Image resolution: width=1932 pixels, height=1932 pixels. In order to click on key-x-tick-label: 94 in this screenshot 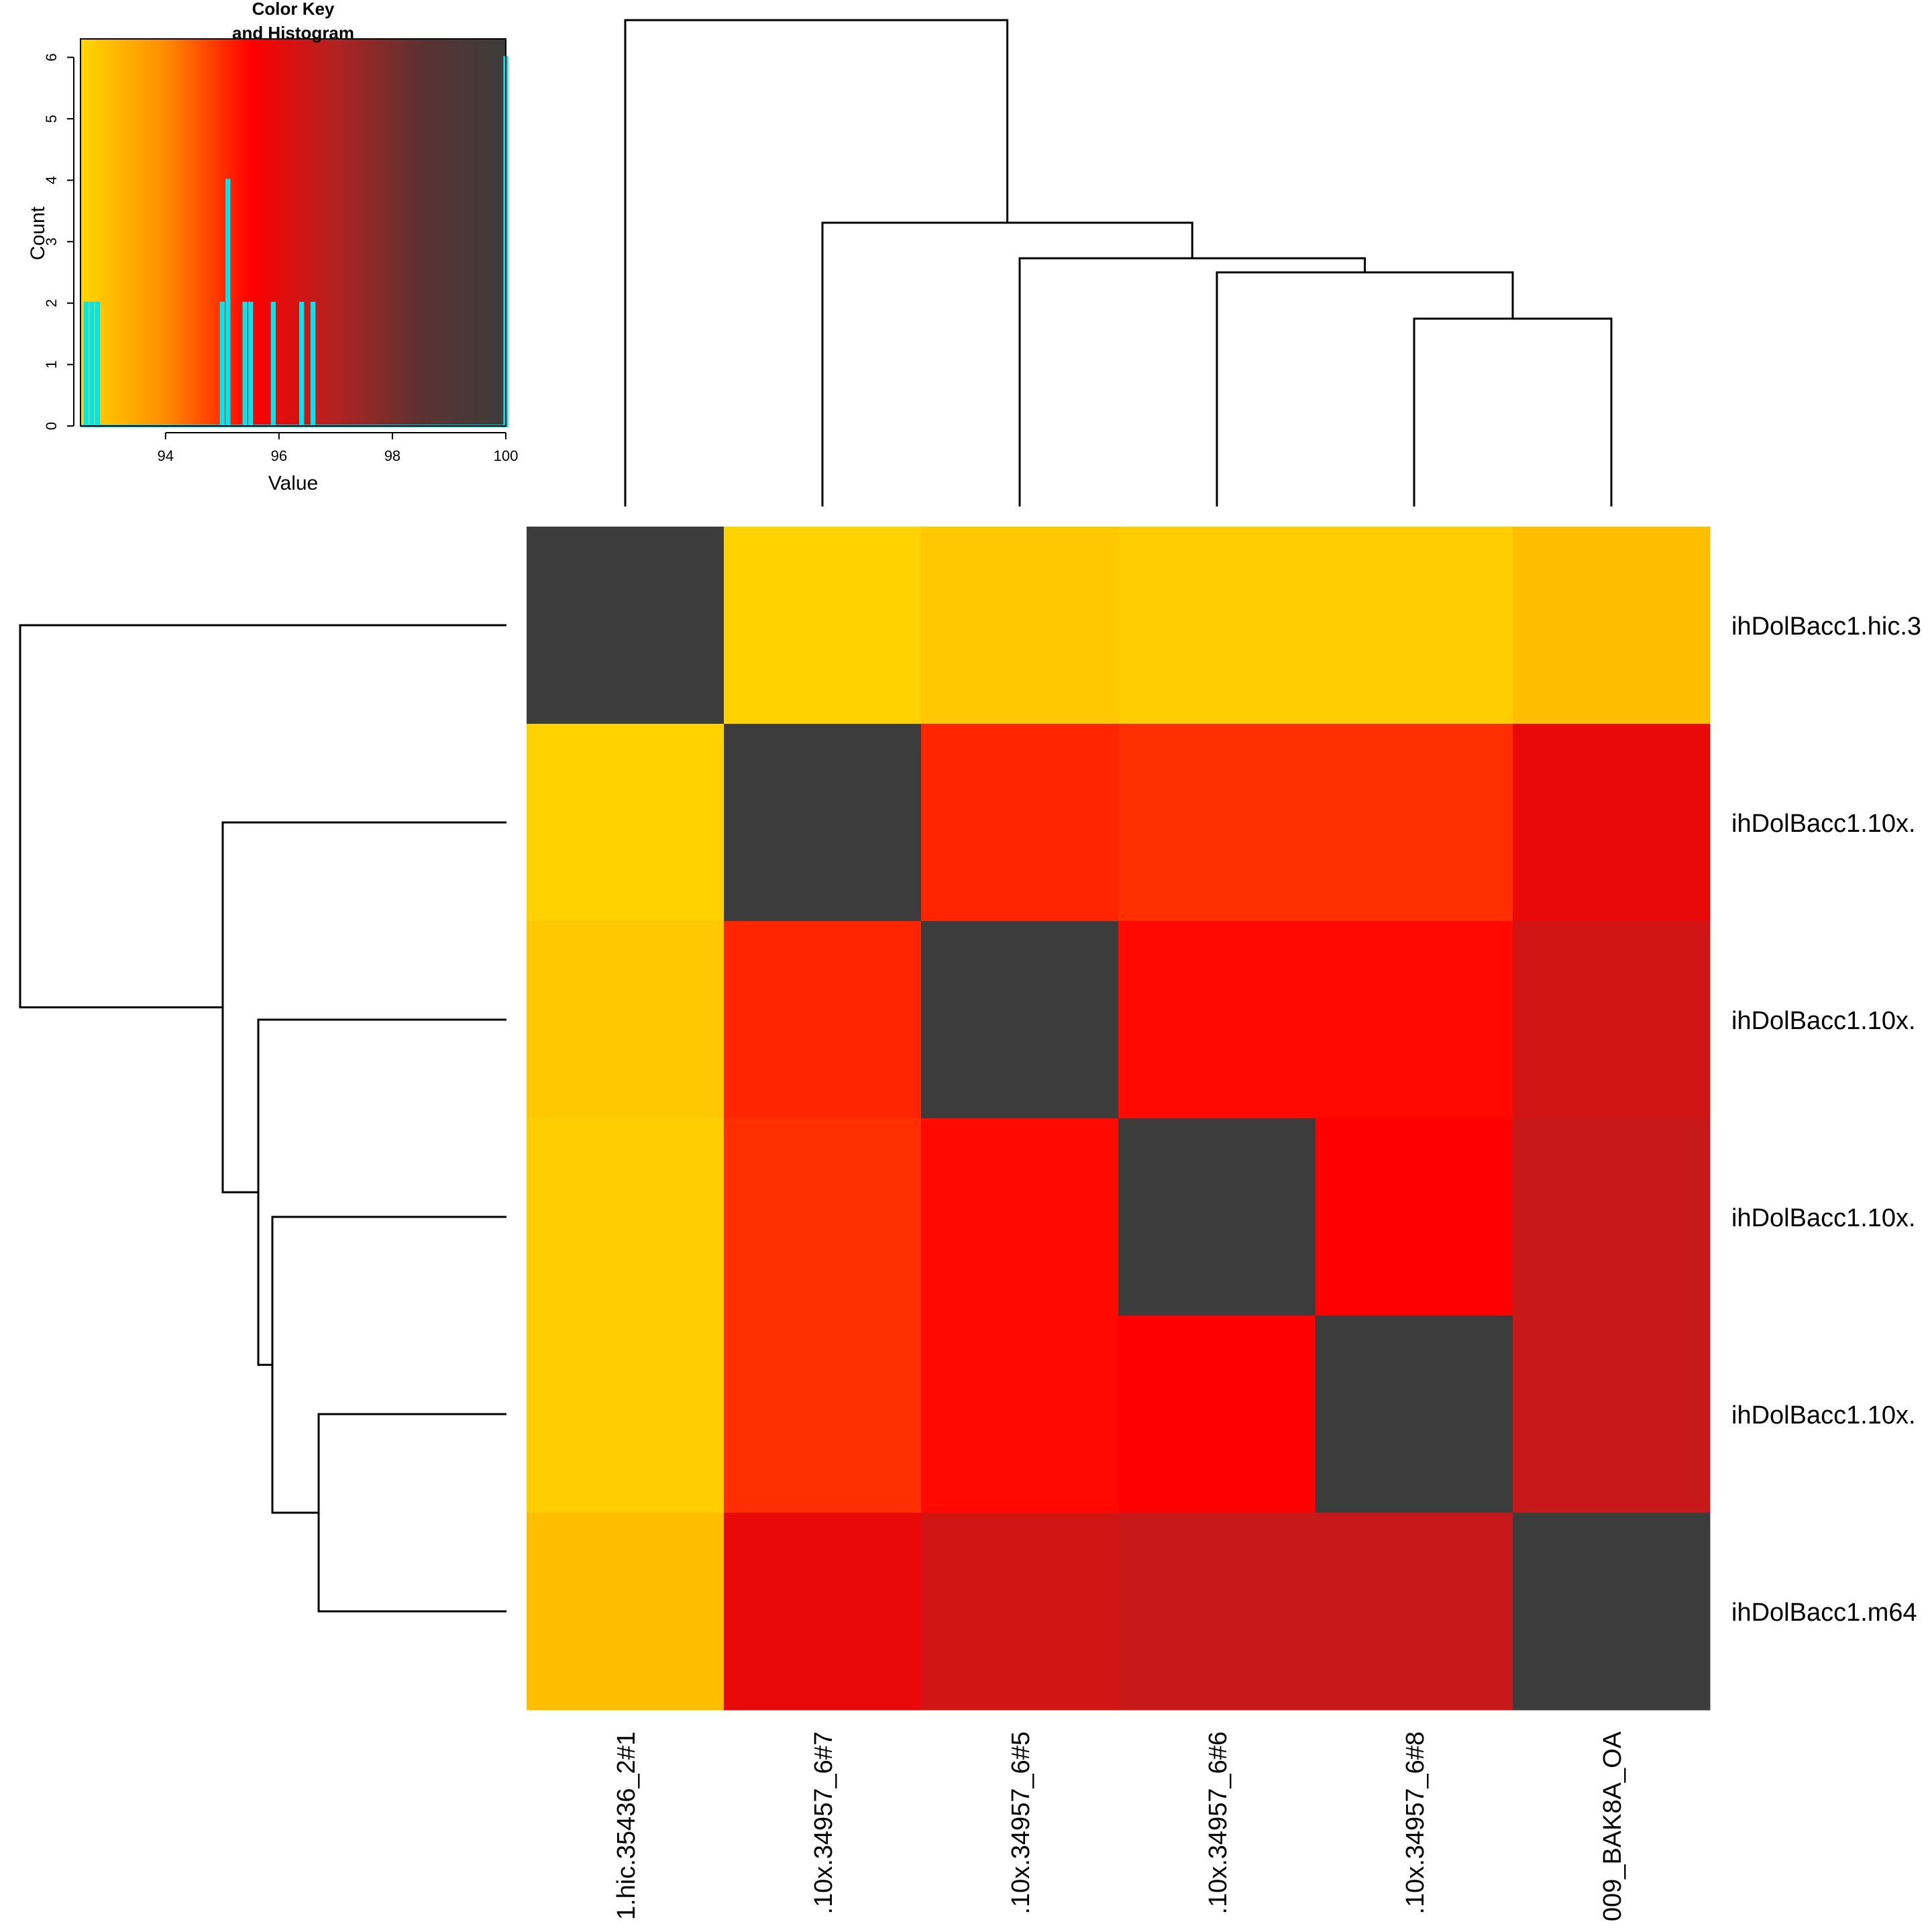, I will do `click(166, 455)`.